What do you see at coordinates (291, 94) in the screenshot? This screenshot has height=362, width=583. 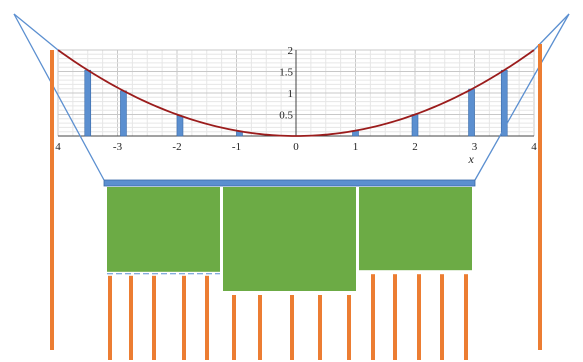 I see `y-tick-label: 1` at bounding box center [291, 94].